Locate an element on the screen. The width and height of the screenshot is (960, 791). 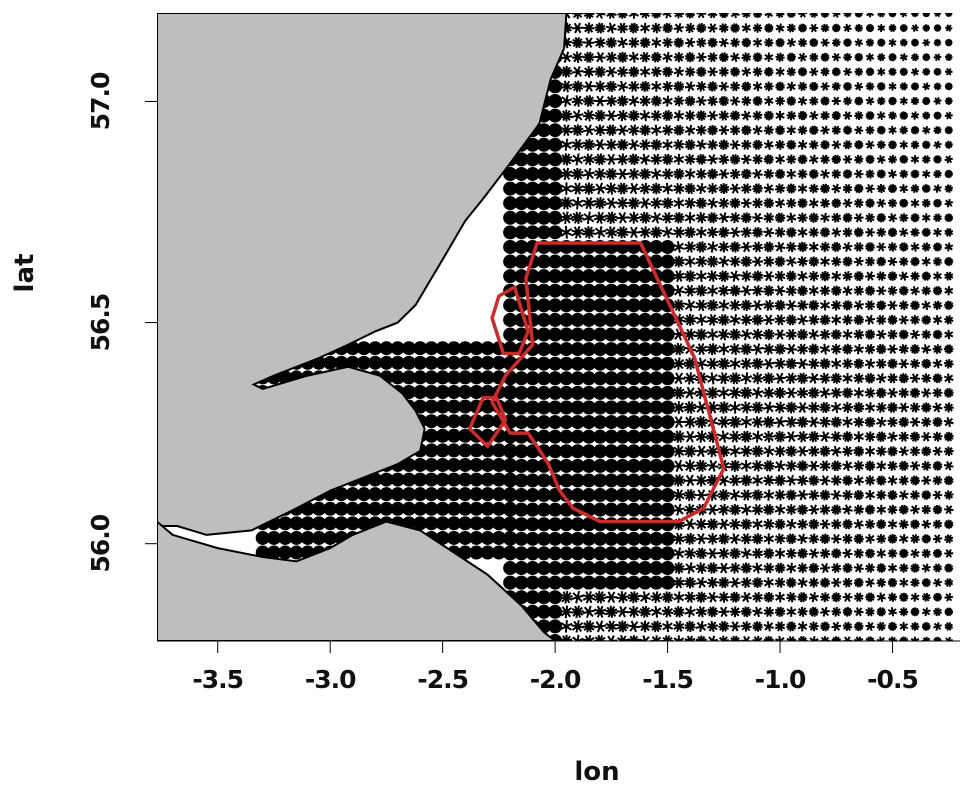
region-boundaries is located at coordinates (596, 382).